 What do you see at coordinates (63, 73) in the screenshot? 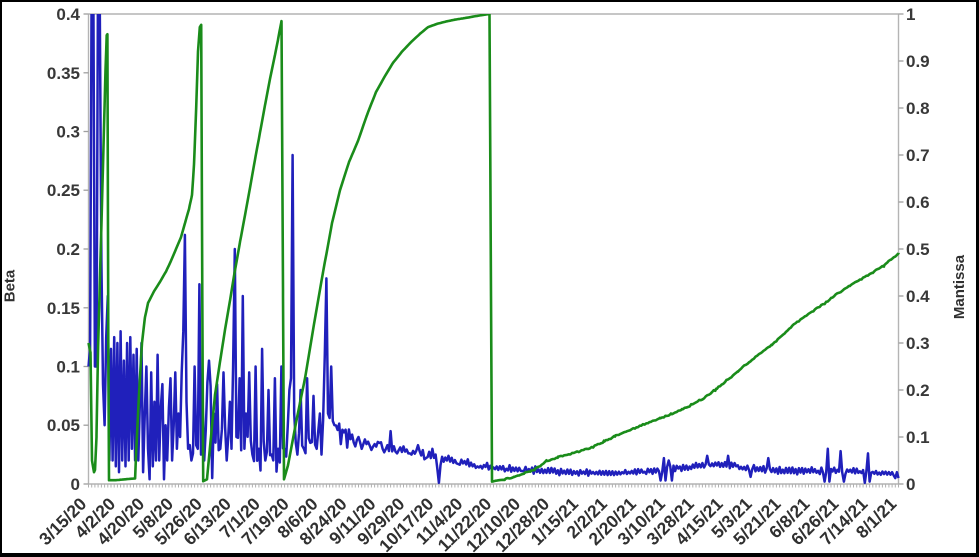
I see `svg-text: 0.35` at bounding box center [63, 73].